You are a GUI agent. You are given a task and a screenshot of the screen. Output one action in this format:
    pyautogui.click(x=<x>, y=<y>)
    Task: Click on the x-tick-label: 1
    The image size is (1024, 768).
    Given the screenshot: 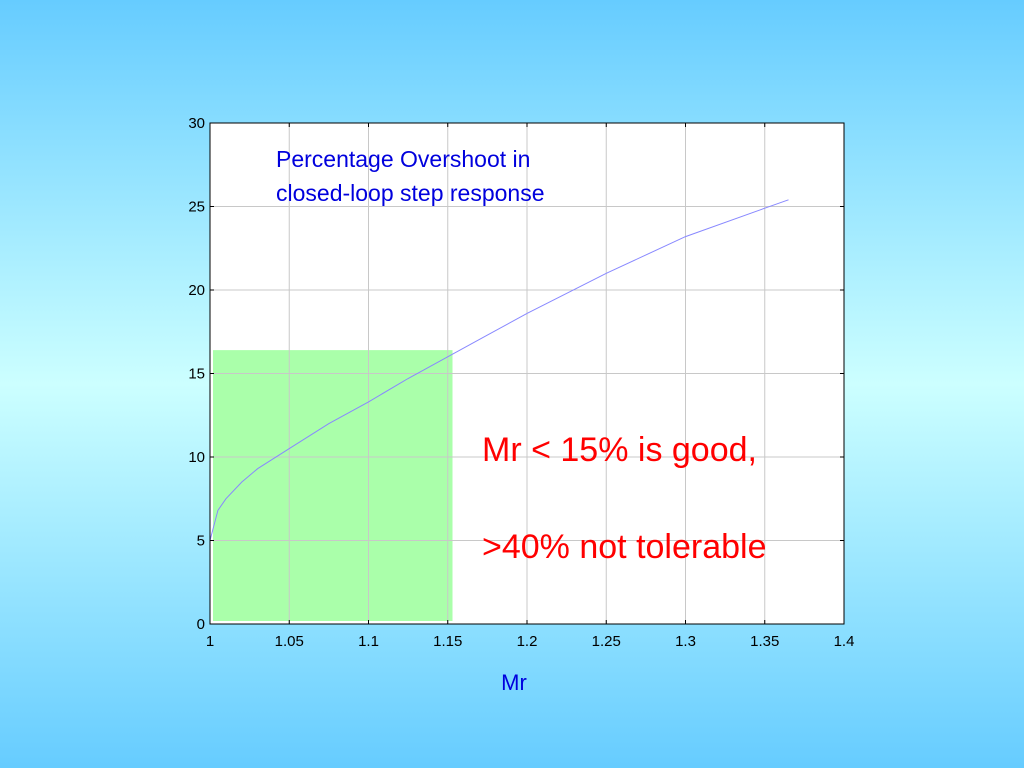 What is the action you would take?
    pyautogui.click(x=210, y=641)
    